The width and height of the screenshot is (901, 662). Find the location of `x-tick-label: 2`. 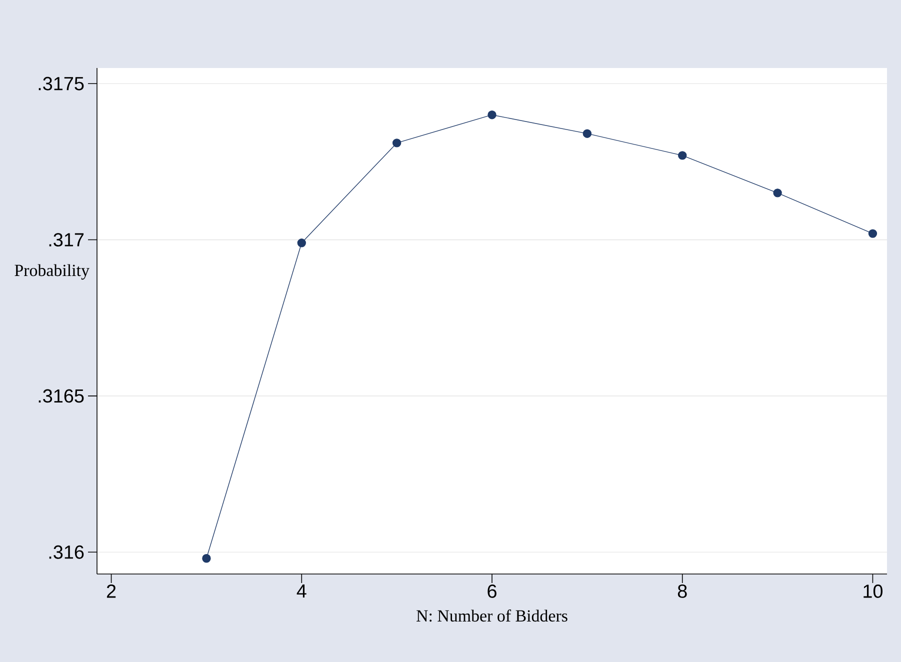

x-tick-label: 2 is located at coordinates (111, 591).